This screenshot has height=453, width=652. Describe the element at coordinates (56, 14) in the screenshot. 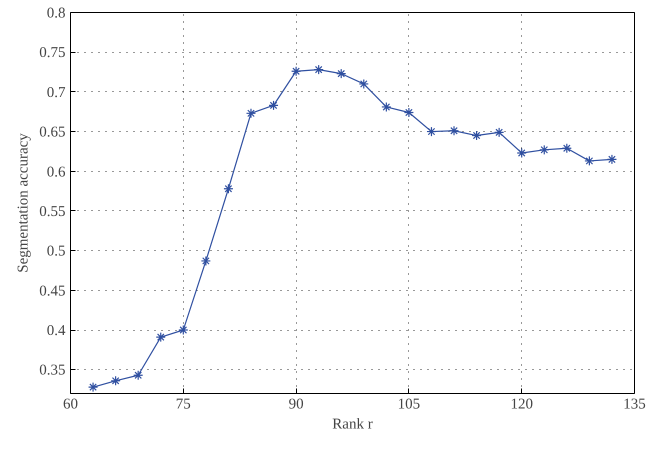

I see `y-tick-label: 0.8` at that location.